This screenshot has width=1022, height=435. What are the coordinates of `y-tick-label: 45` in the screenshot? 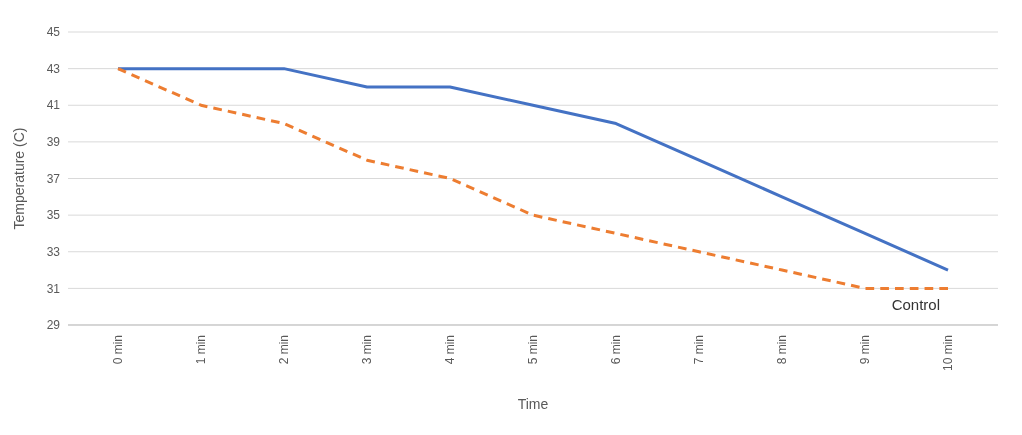 It's located at (53, 32).